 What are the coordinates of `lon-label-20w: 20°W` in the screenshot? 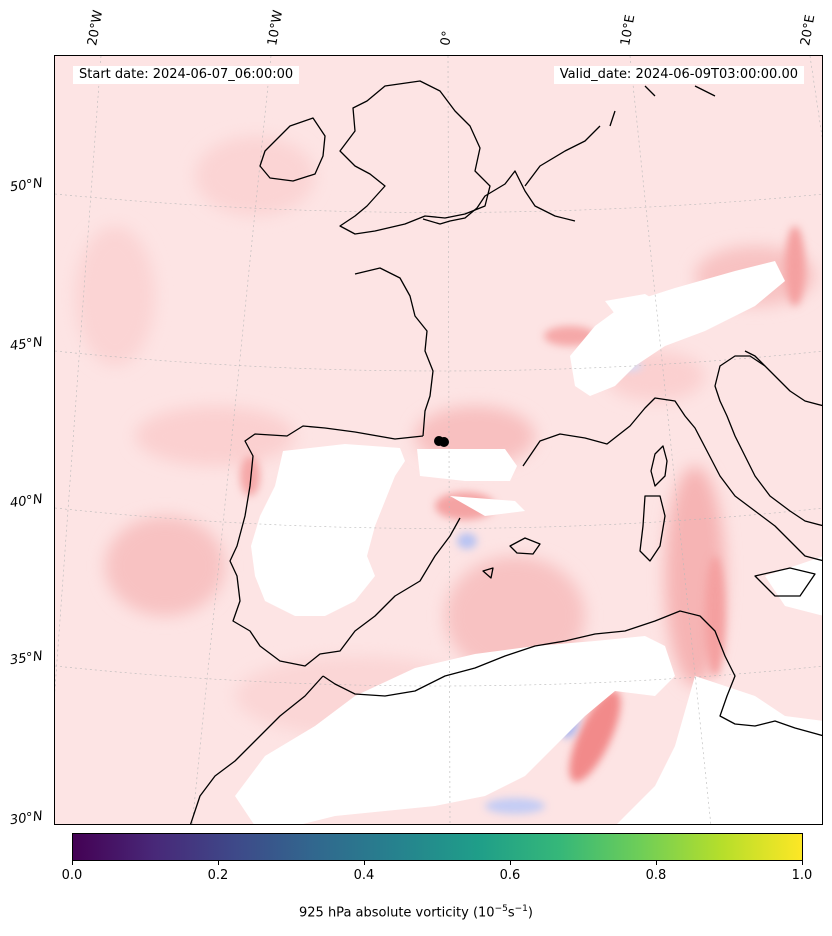 It's located at (96, 28).